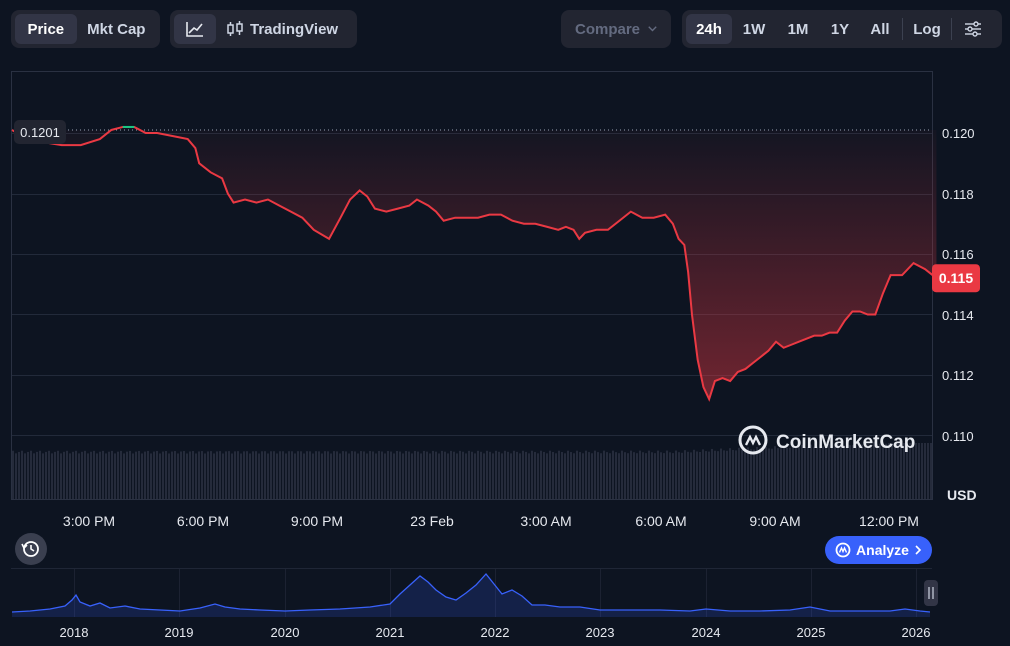 Image resolution: width=1010 pixels, height=646 pixels. What do you see at coordinates (882, 550) in the screenshot?
I see `analyze-label: Analyze` at bounding box center [882, 550].